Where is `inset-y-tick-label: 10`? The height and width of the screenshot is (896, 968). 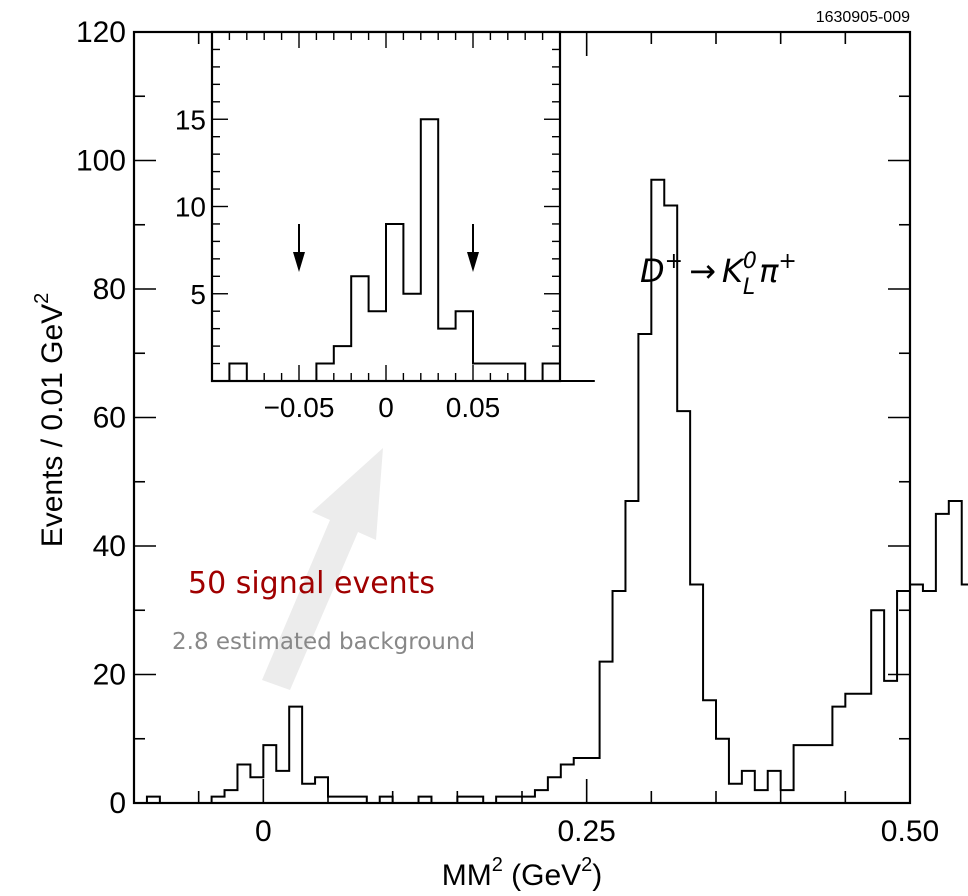 inset-y-tick-label: 10 is located at coordinates (190, 207).